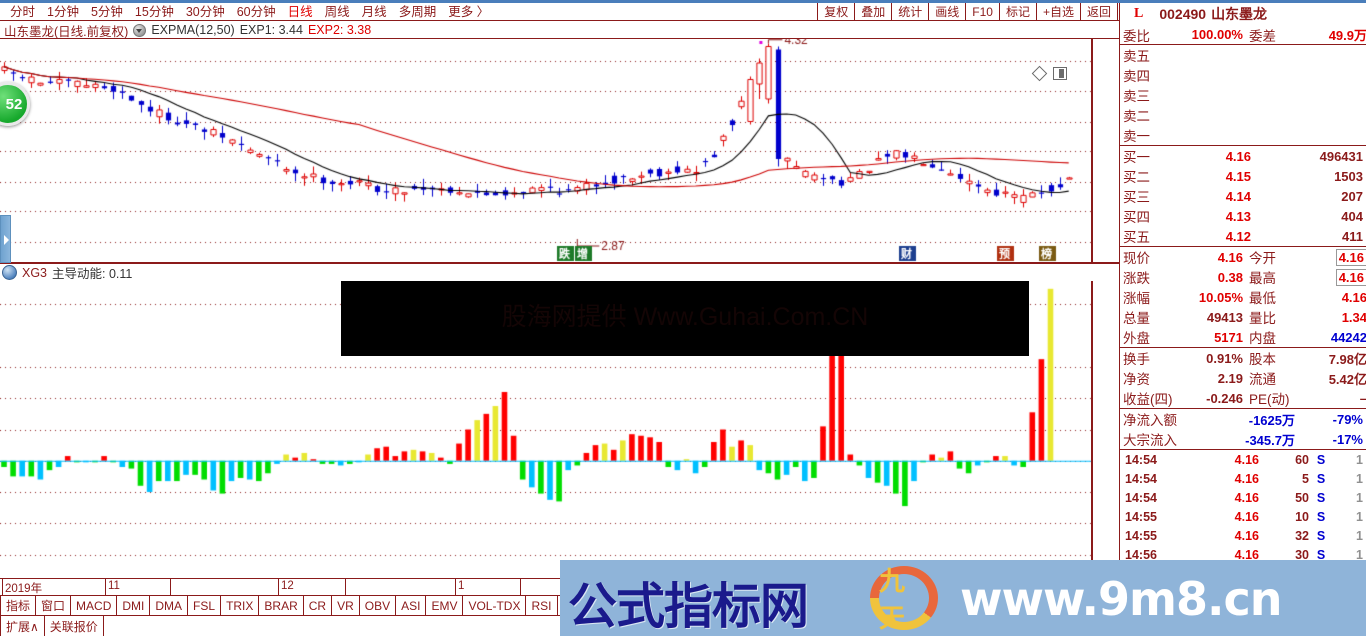 The image size is (1366, 636). Describe the element at coordinates (54, 605) in the screenshot. I see `indicator-button-窗口: 窗口` at that location.